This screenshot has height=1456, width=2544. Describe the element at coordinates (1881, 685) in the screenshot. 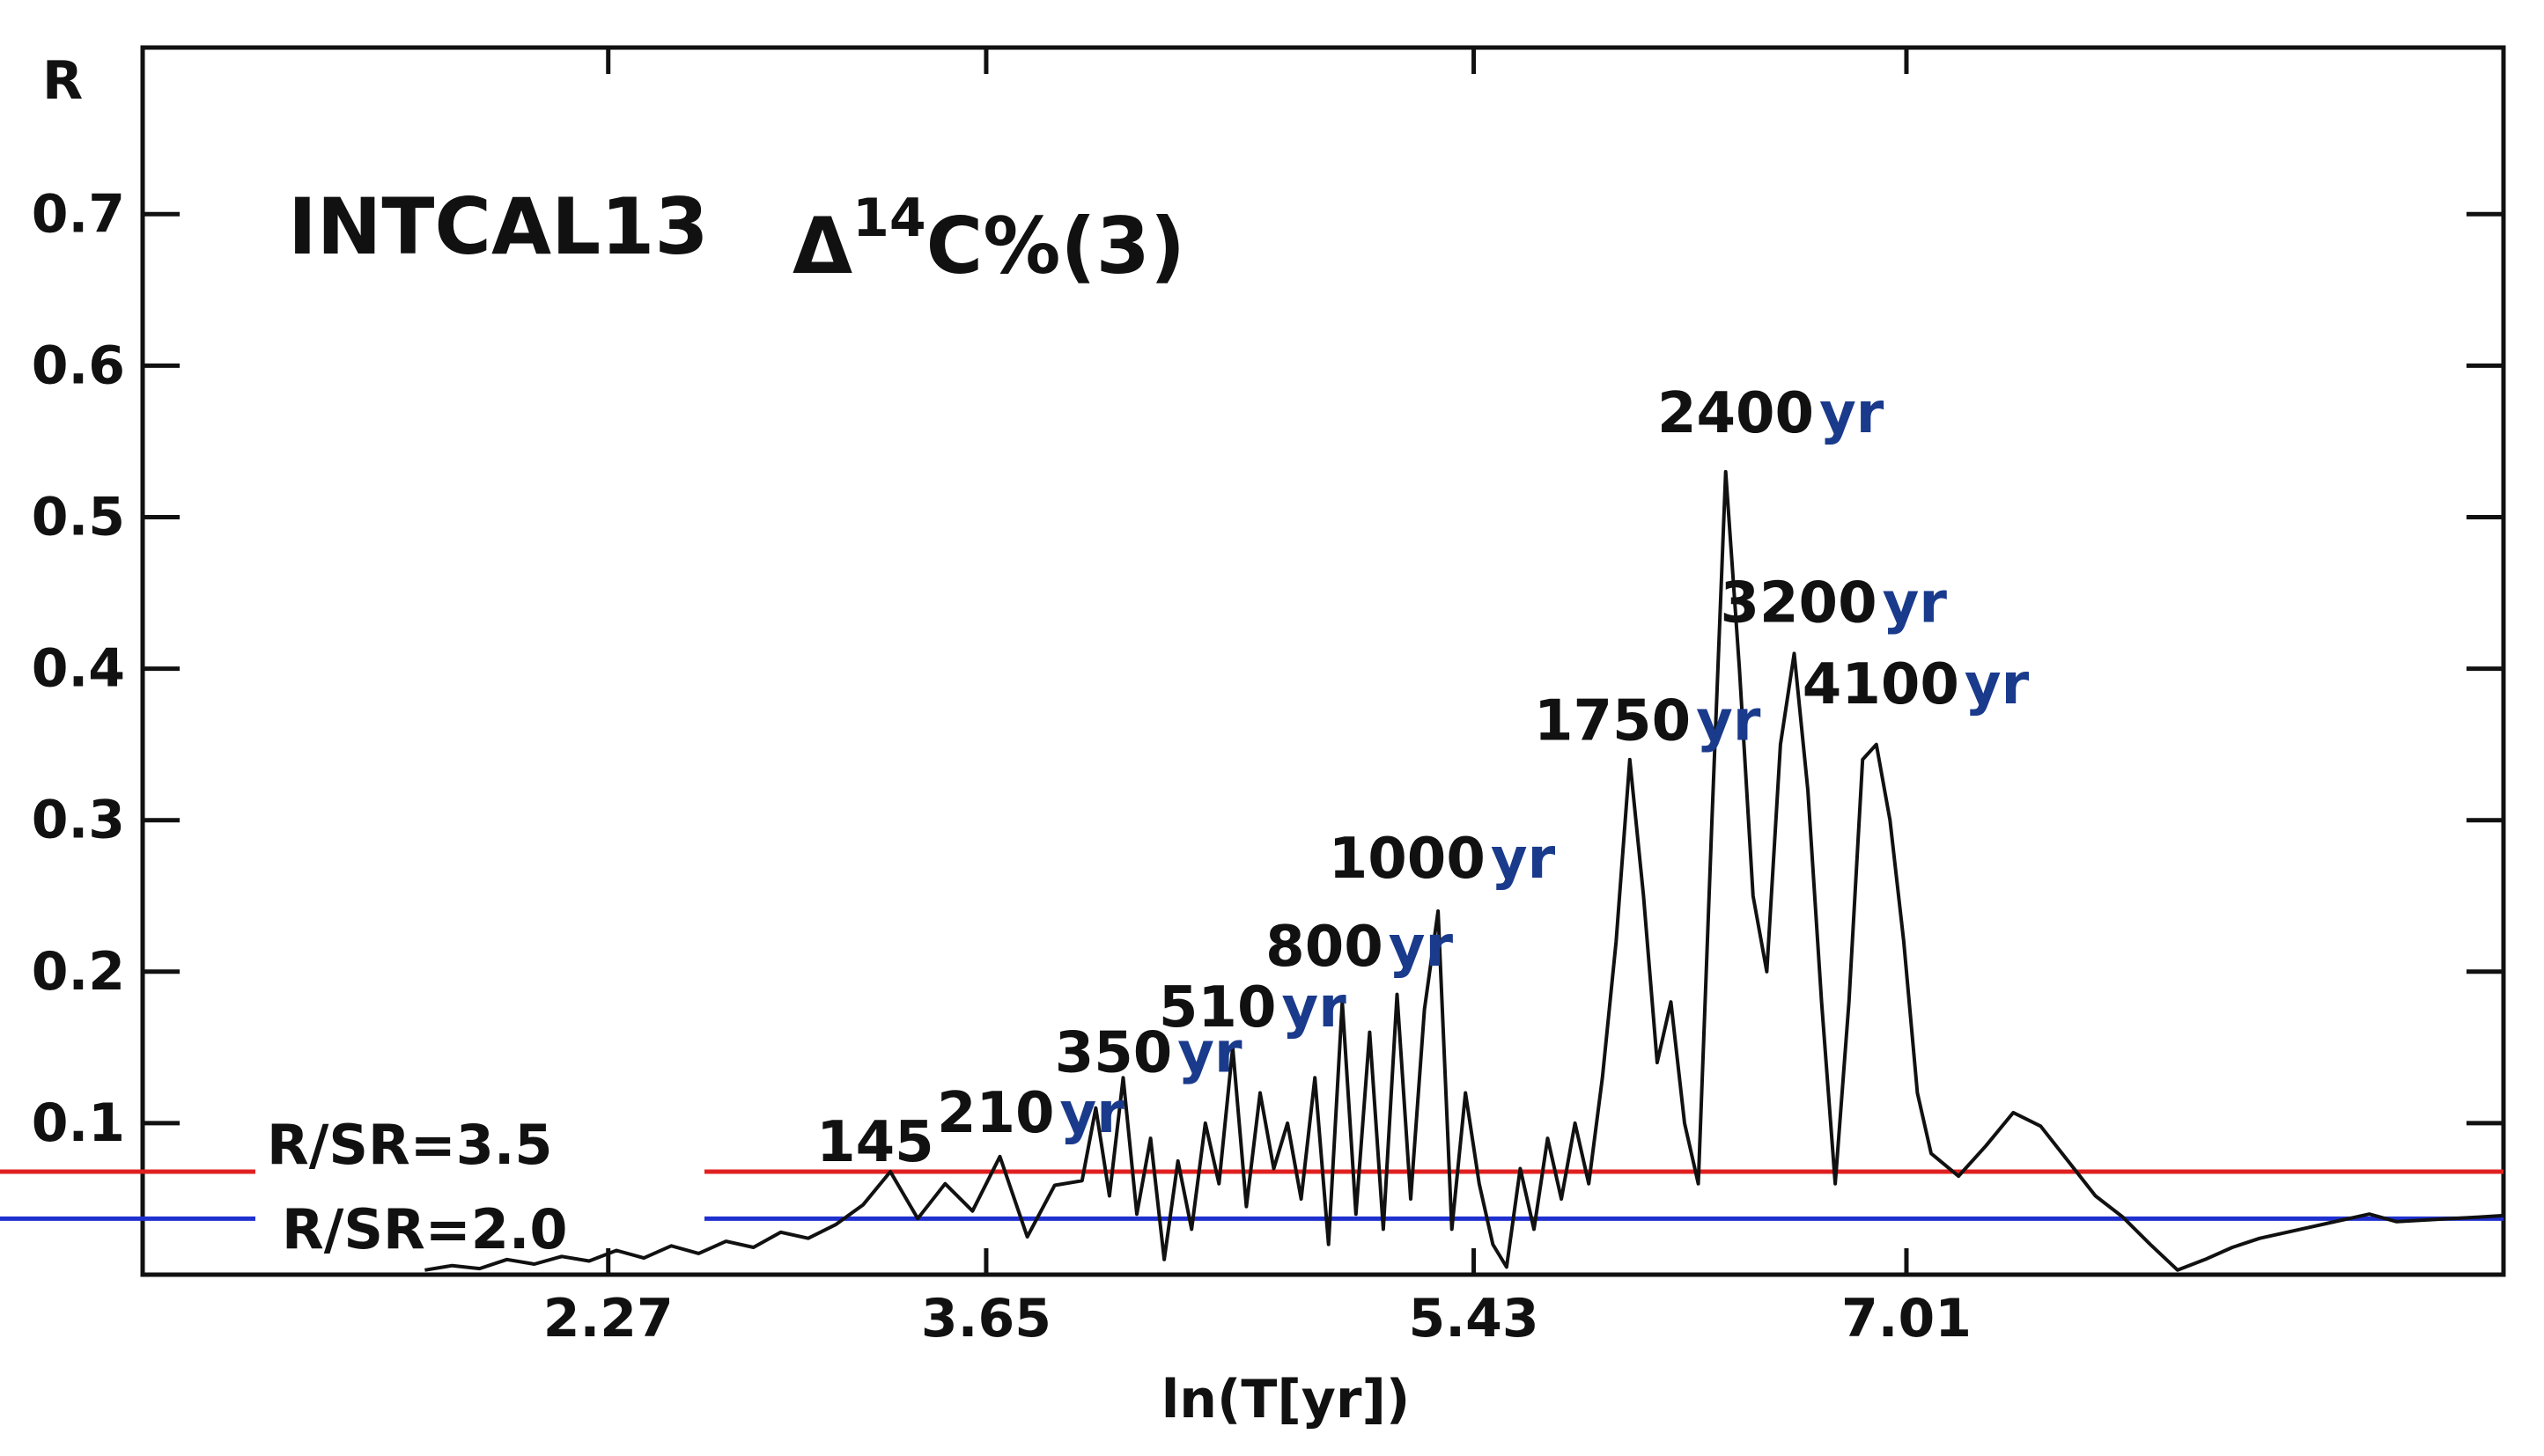

I see `peak-value: 4100` at that location.